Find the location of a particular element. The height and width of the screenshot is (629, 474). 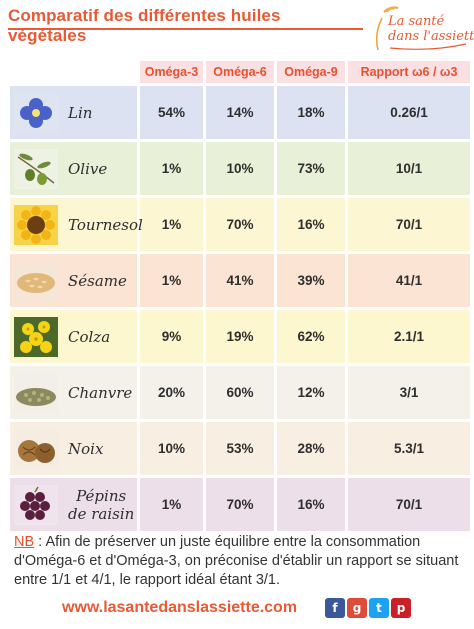

ratio-value: 2.1/1 is located at coordinates (409, 336).